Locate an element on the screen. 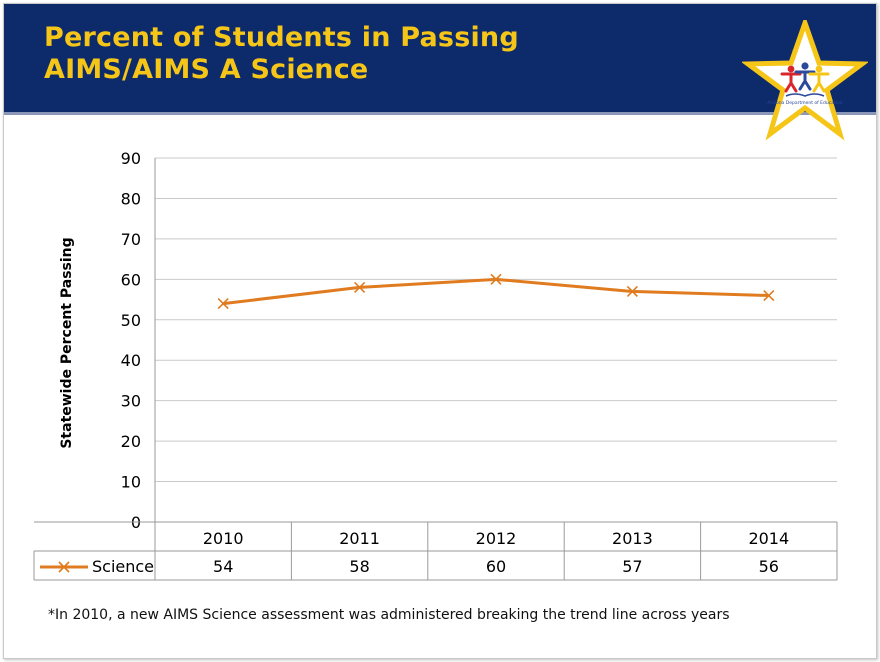 The image size is (880, 662). y-tick-label: 20 is located at coordinates (131, 441).